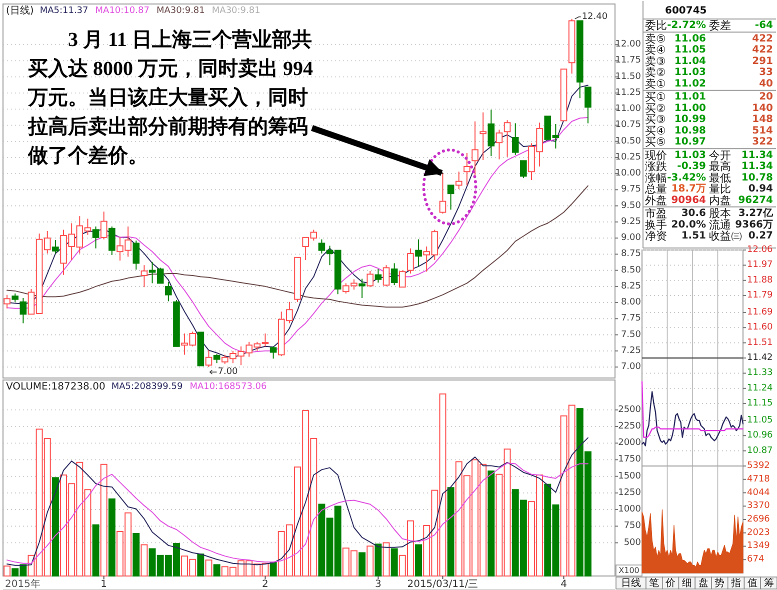 This screenshot has height=590, width=777. Describe the element at coordinates (760, 420) in the screenshot. I see `y-tick-label: 11.05` at that location.